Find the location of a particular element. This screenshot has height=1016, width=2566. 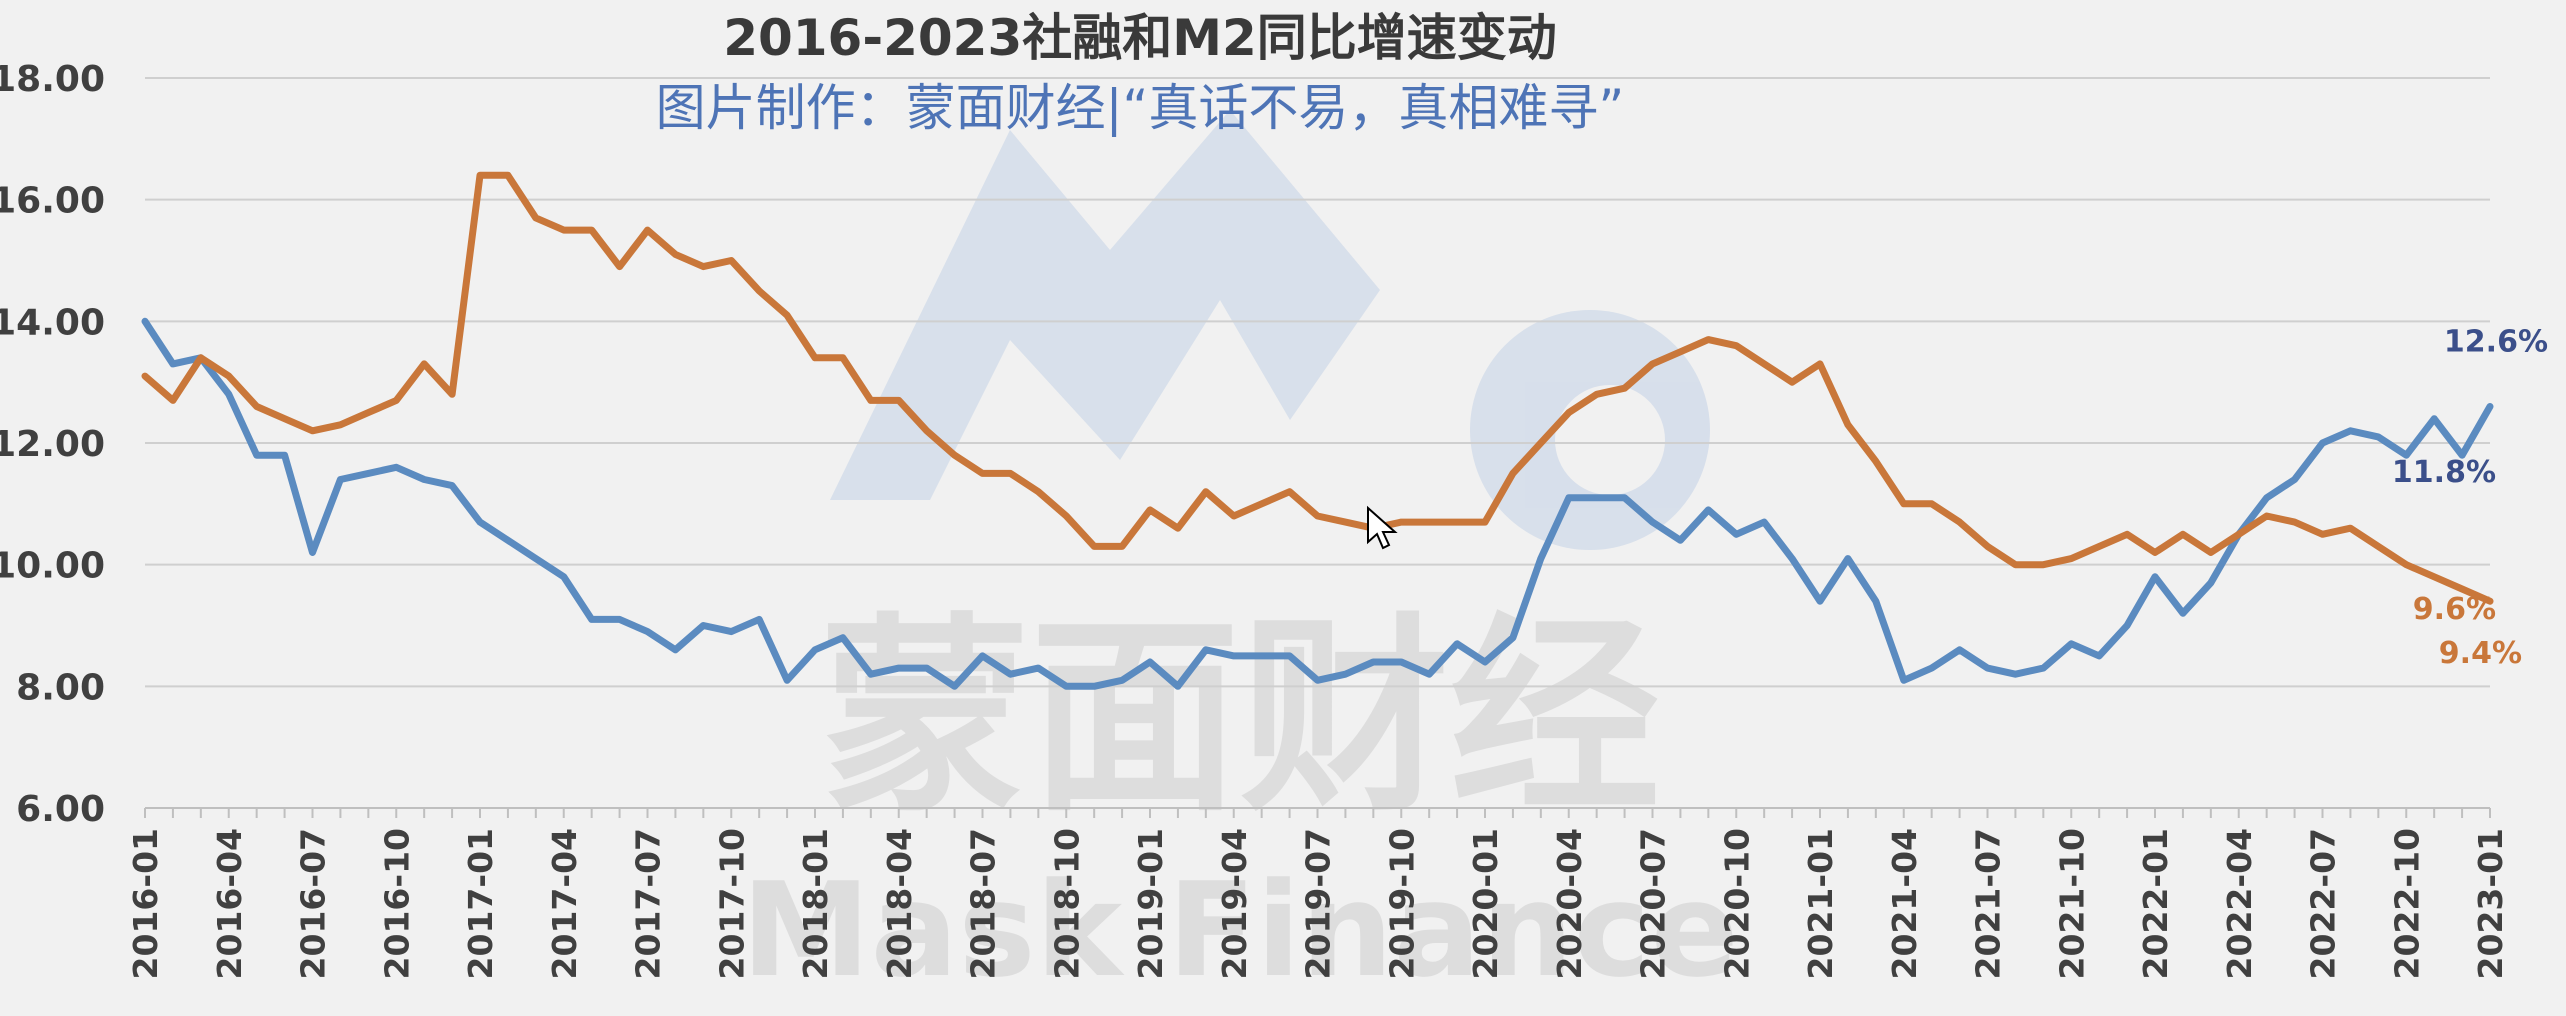

mouse-cursor-icon is located at coordinates (1382, 527).